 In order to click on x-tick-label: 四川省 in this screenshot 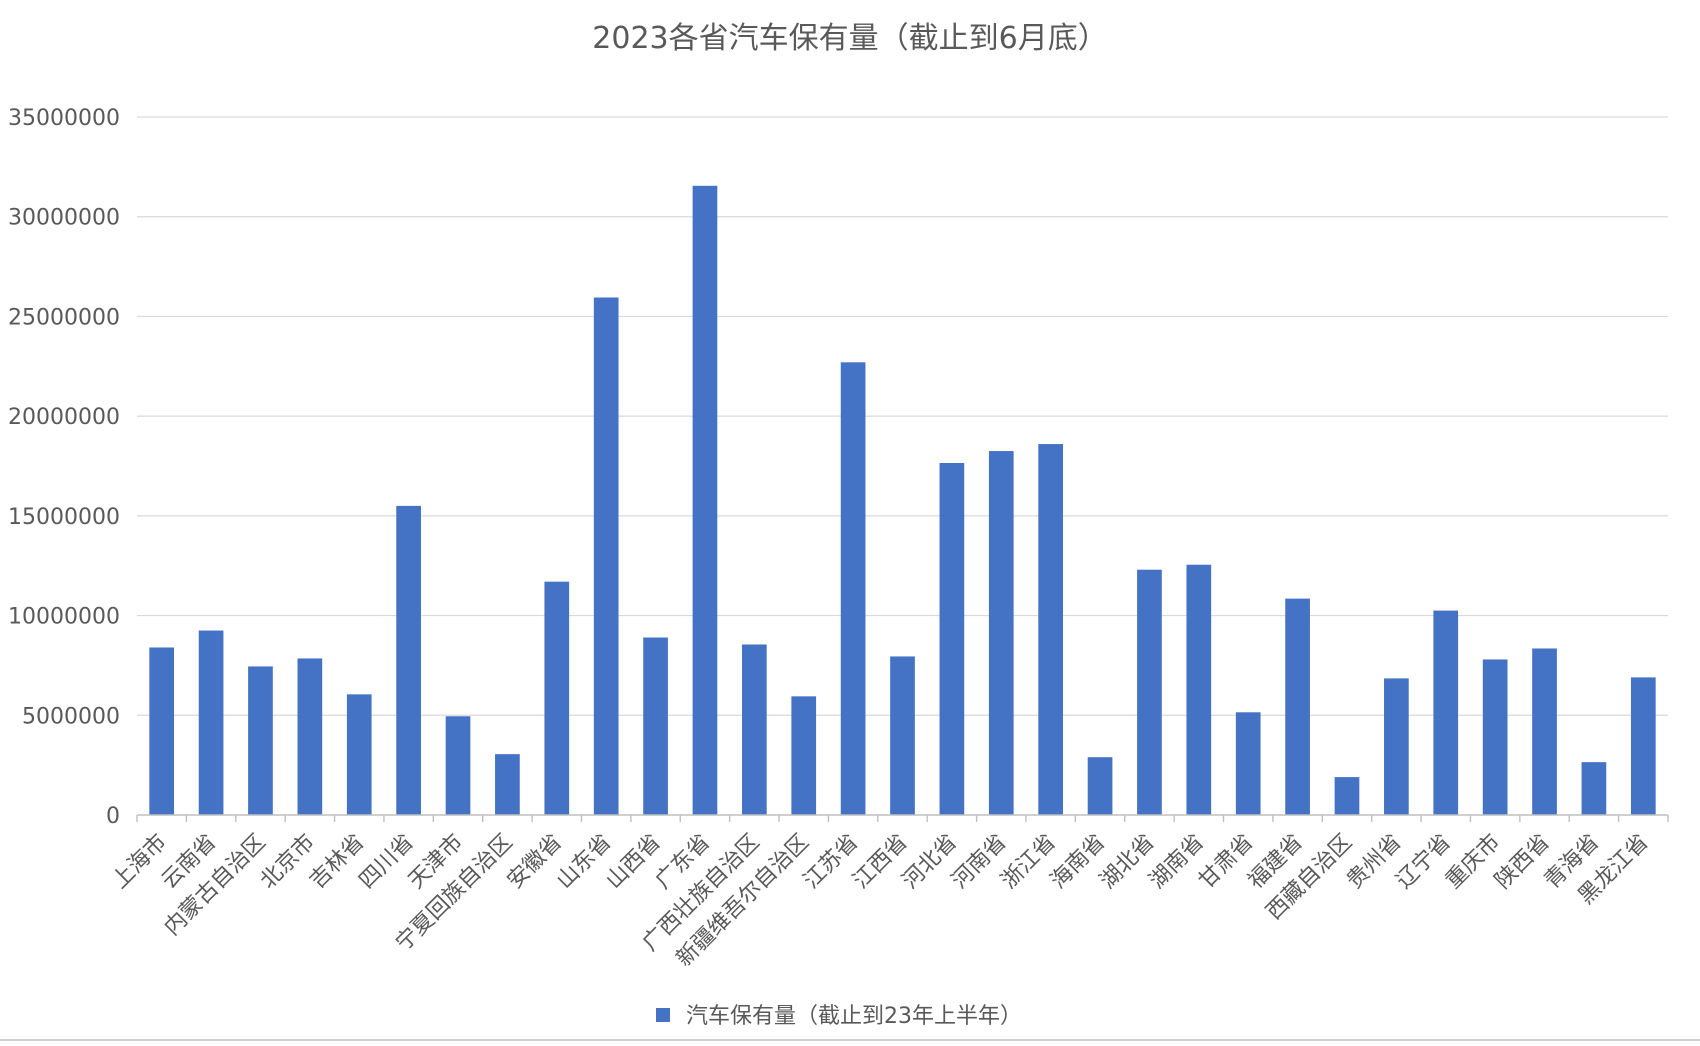, I will do `click(387, 862)`.